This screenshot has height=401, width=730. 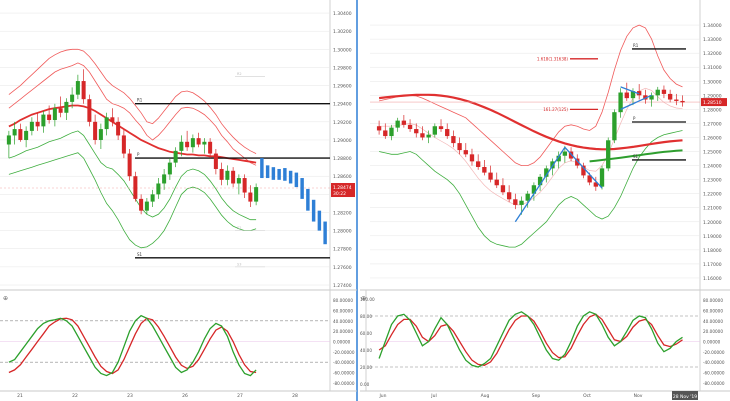 I want to click on right-long-moving-average-line, so click(x=636, y=156).